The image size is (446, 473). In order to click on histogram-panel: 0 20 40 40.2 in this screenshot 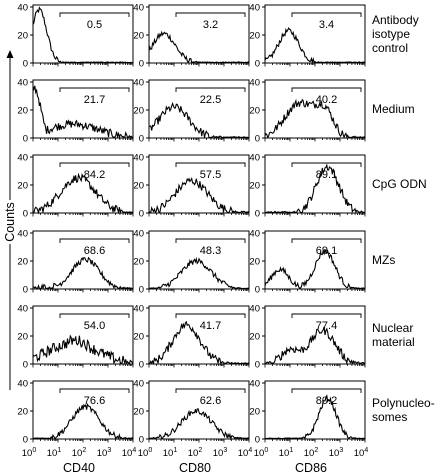, I will do `click(307, 110)`.